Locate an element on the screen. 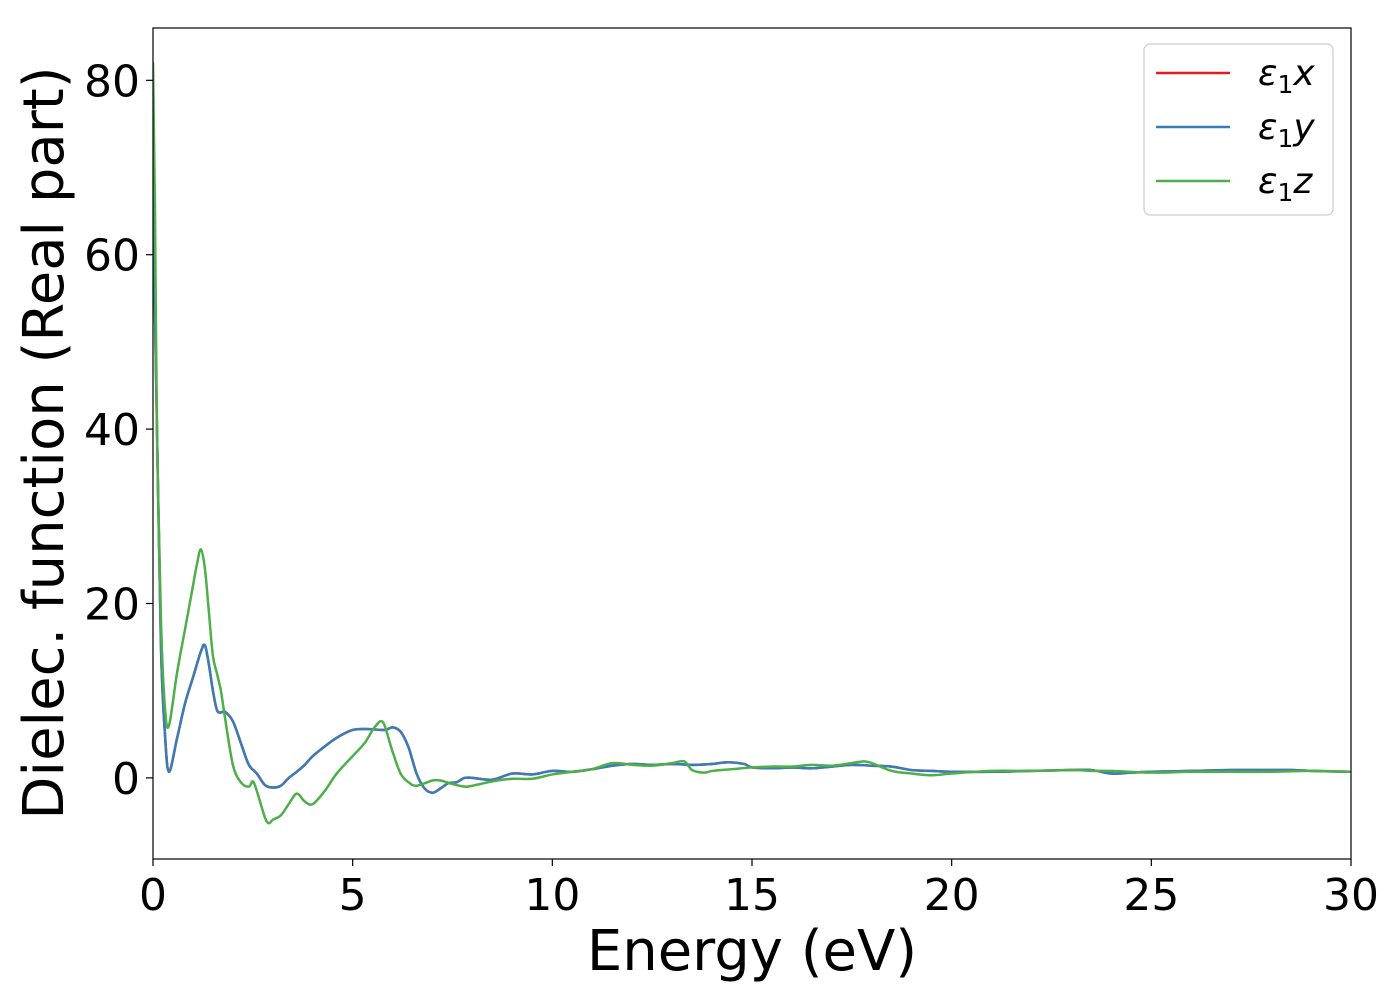 This screenshot has height=1000, width=1400. y-tick-label: 20 is located at coordinates (112, 605).